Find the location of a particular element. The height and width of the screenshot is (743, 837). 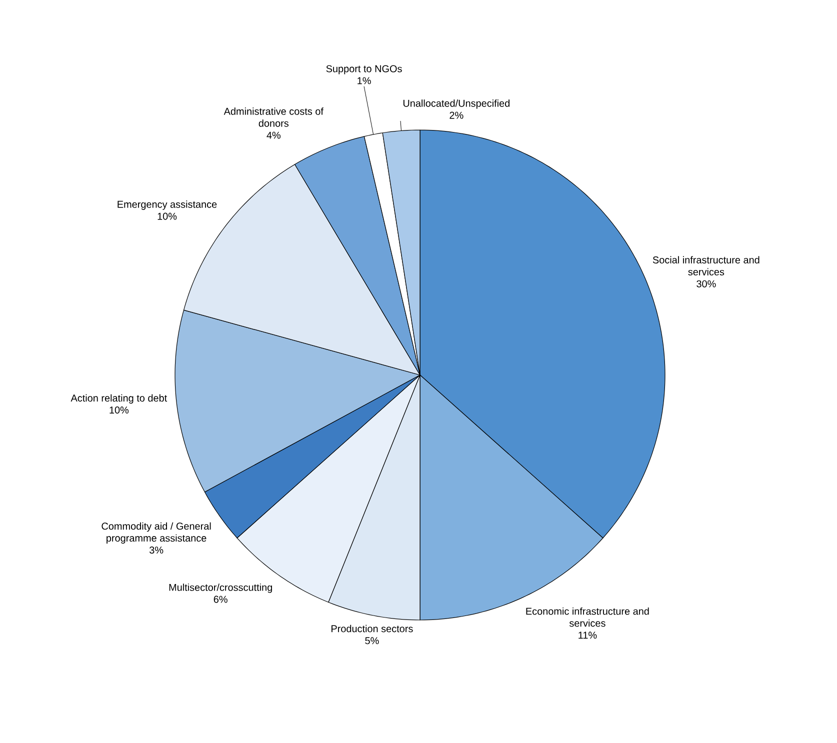

data-label: 30% is located at coordinates (706, 284).